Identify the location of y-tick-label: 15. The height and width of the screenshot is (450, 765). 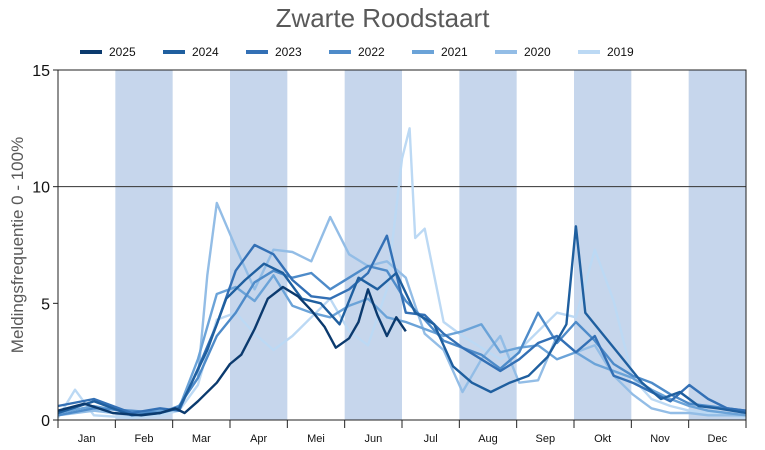
(41, 71).